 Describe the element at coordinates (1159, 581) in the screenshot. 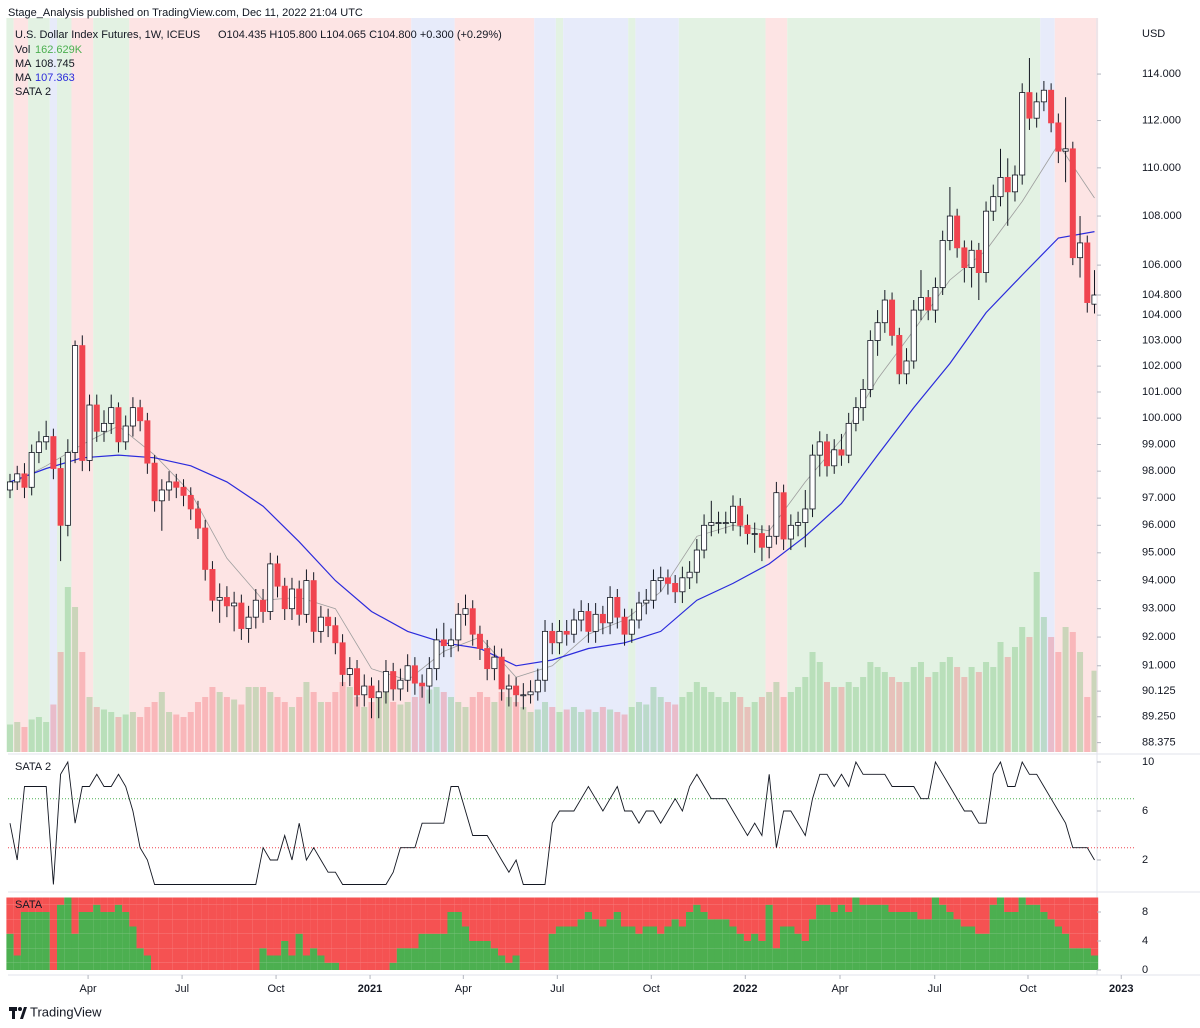

I see `y-tick-label: 94.000` at that location.